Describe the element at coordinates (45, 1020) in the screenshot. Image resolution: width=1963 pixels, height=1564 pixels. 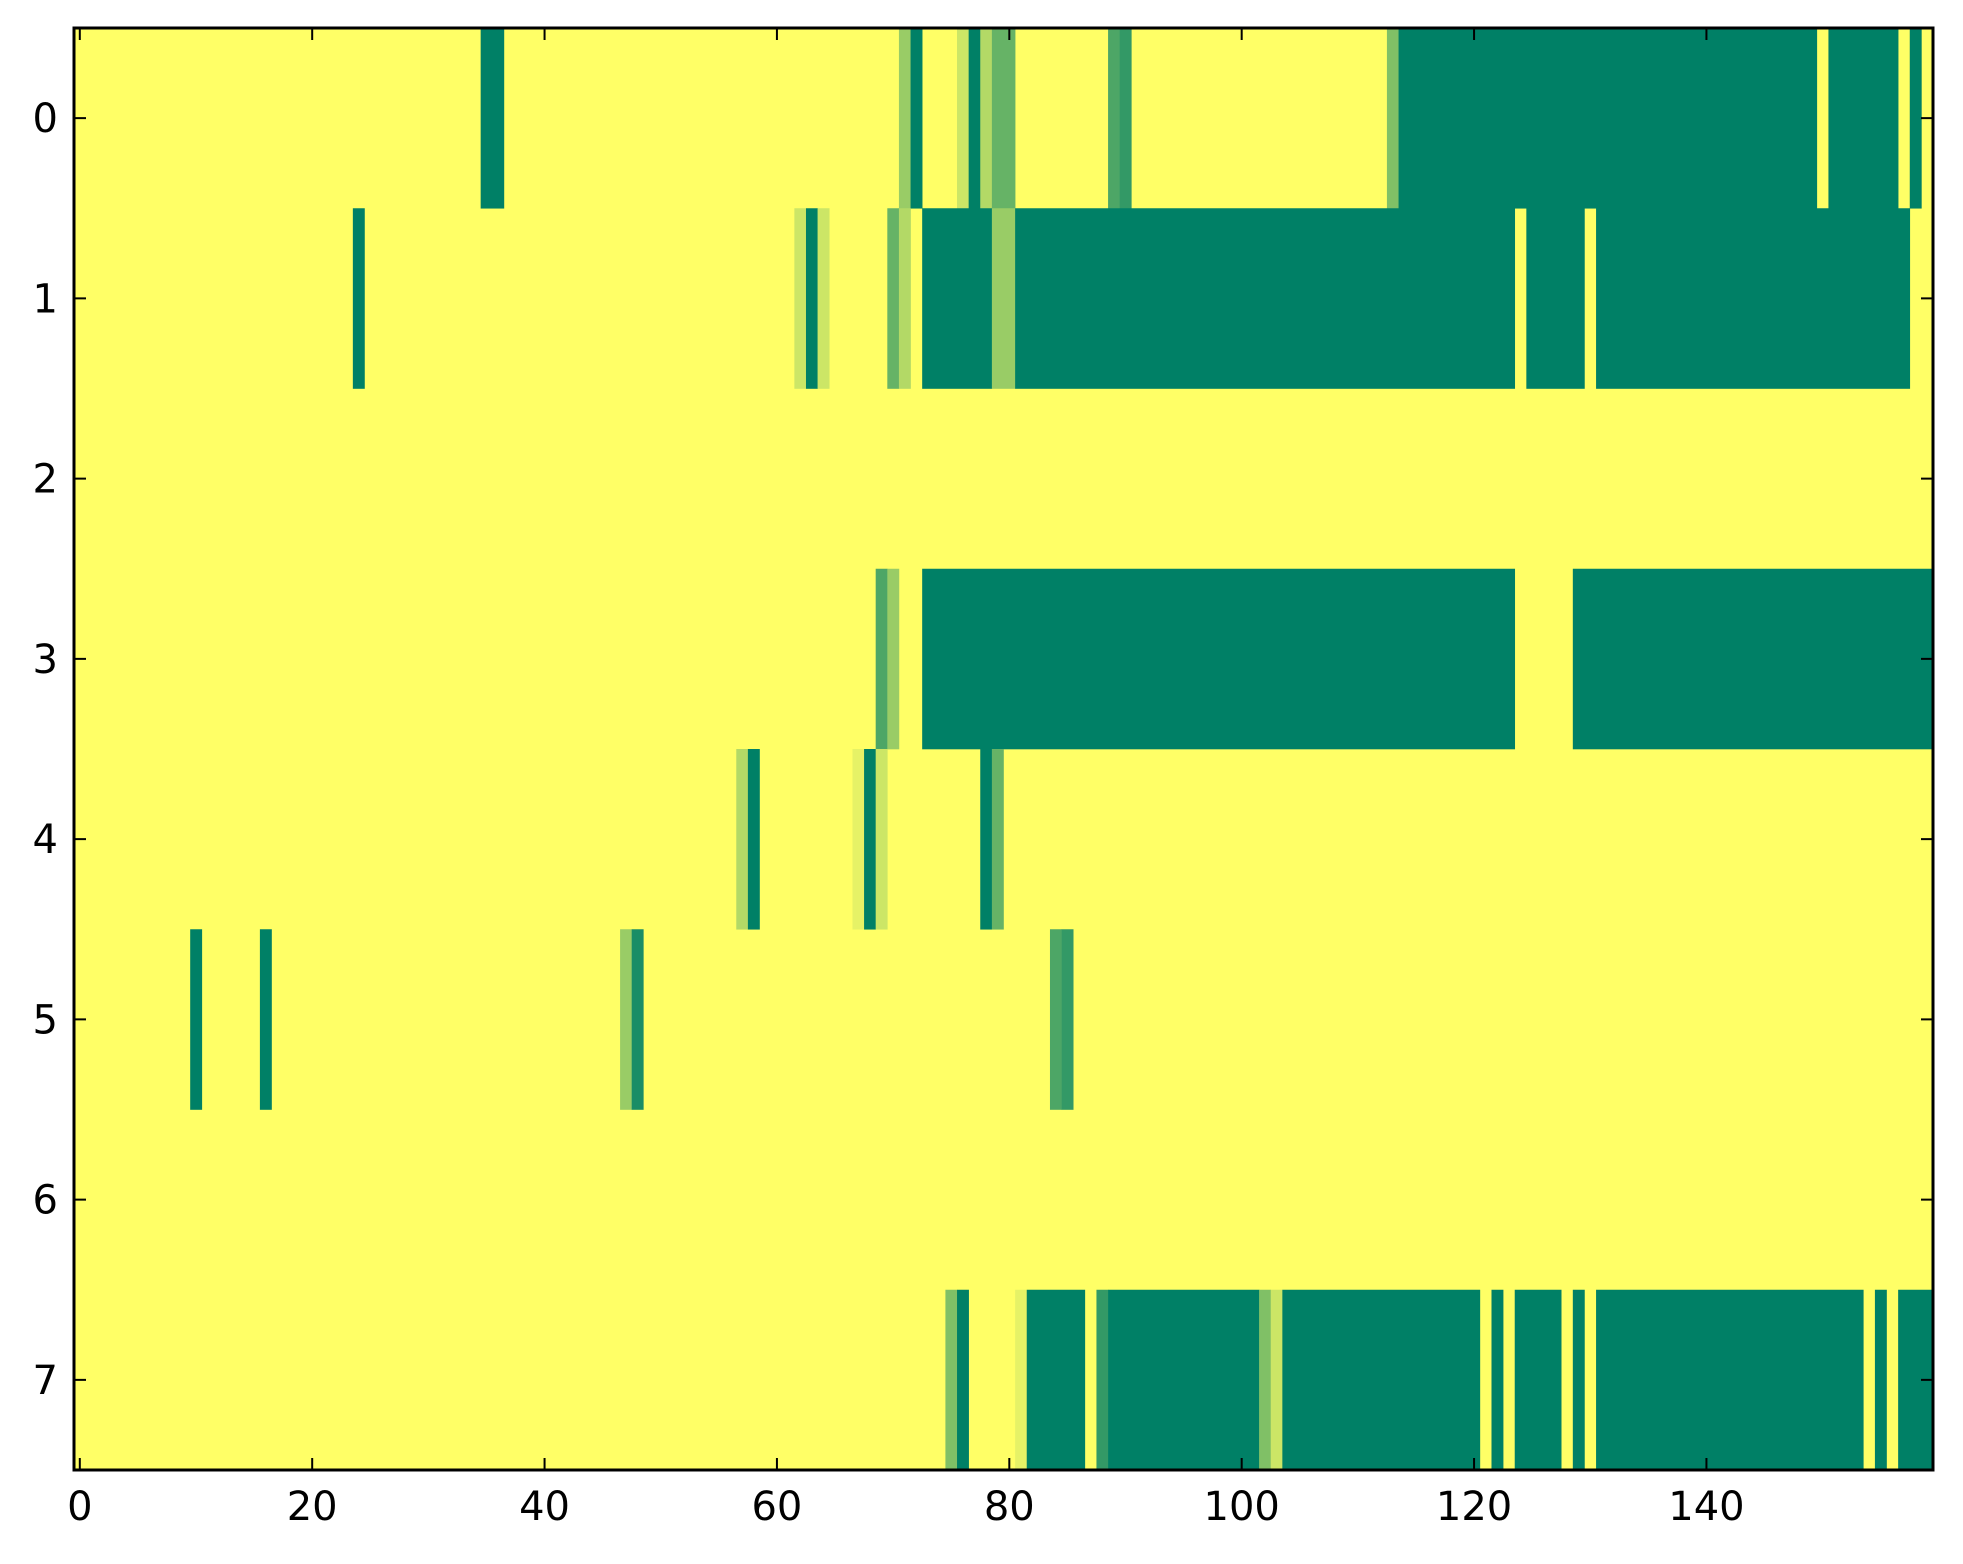
I see `y-tick-label: 5` at that location.